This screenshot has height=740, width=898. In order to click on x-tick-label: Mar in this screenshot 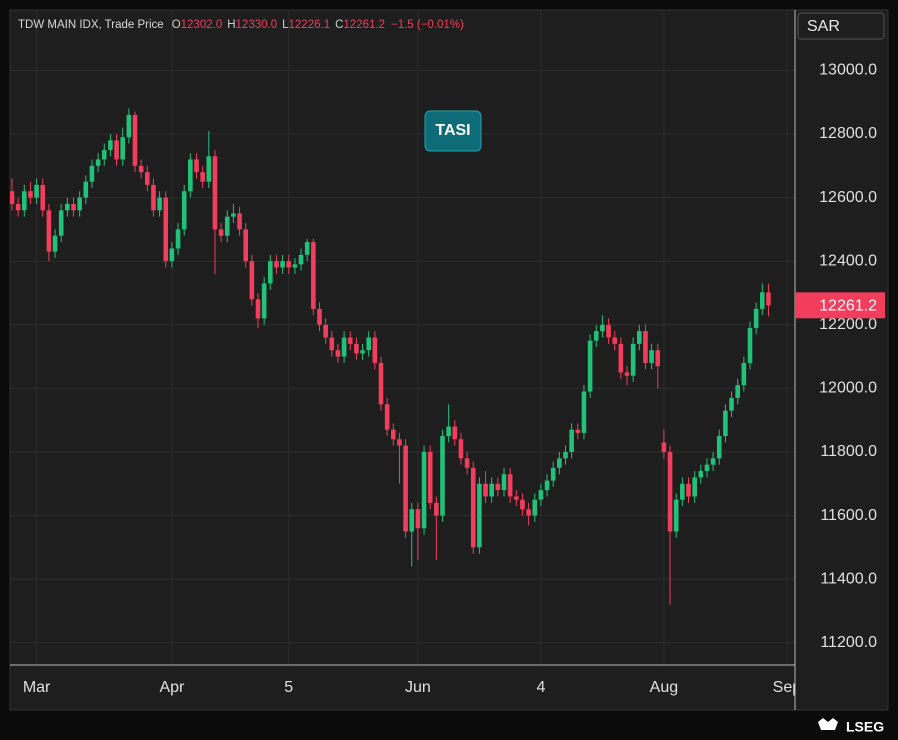, I will do `click(37, 687)`.